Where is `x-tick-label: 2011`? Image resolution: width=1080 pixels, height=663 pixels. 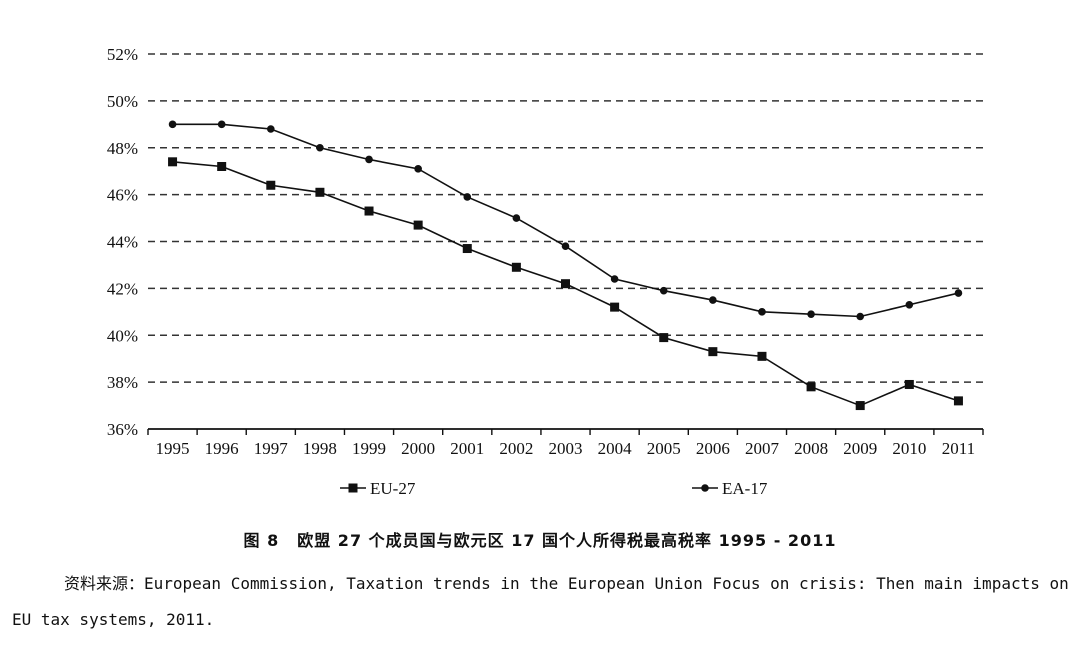 x-tick-label: 2011 is located at coordinates (958, 448).